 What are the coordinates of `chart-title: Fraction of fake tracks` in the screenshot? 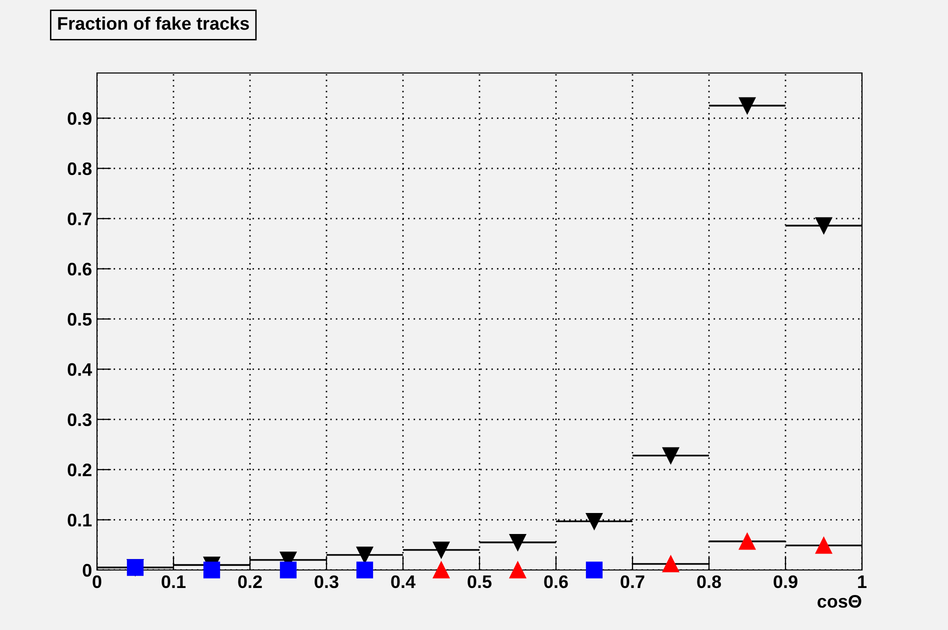 It's located at (153, 23).